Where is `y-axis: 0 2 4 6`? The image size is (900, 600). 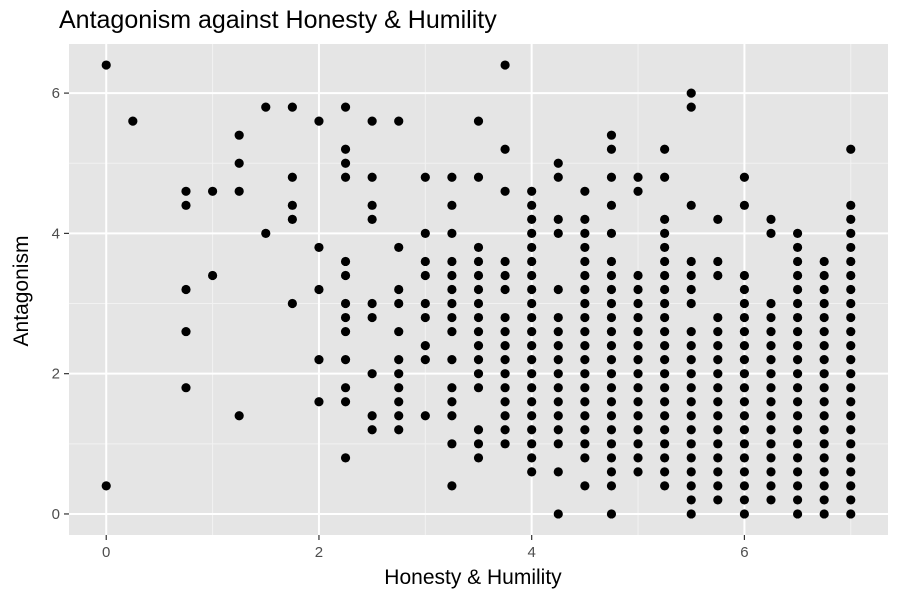 y-axis: 0 2 4 6 is located at coordinates (60, 304).